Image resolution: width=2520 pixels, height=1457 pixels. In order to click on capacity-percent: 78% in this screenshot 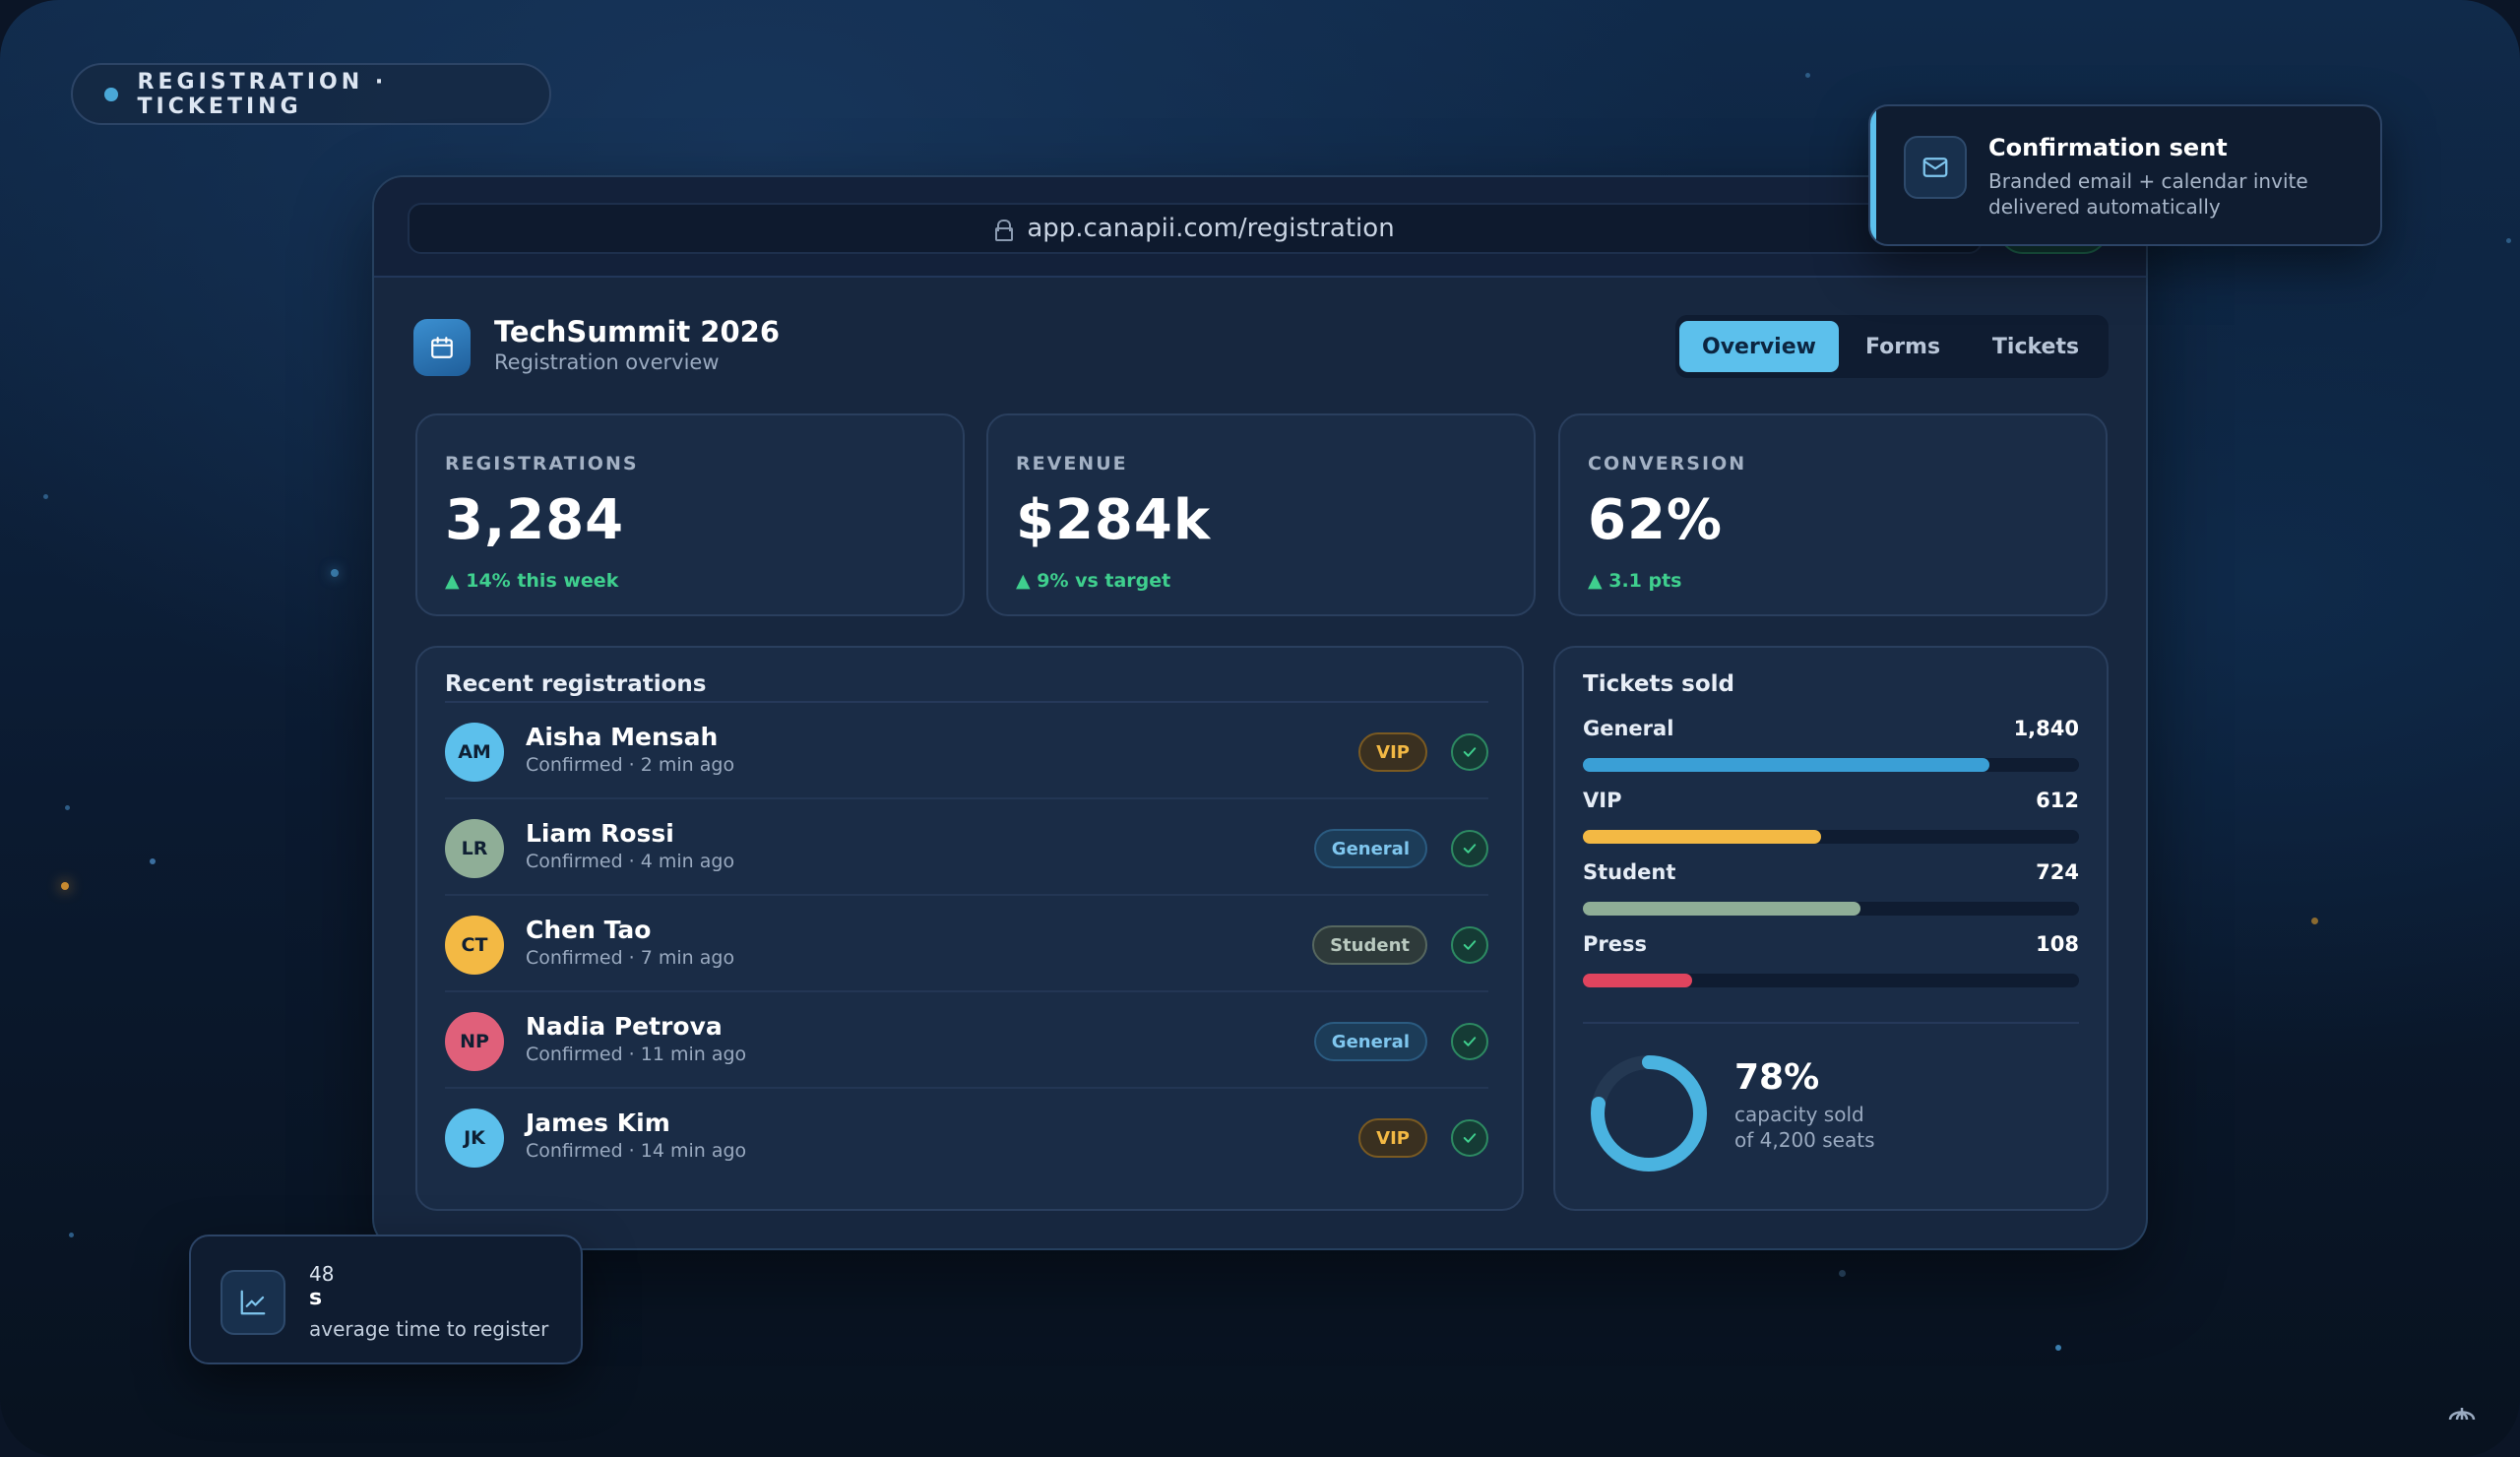, I will do `click(1777, 1077)`.